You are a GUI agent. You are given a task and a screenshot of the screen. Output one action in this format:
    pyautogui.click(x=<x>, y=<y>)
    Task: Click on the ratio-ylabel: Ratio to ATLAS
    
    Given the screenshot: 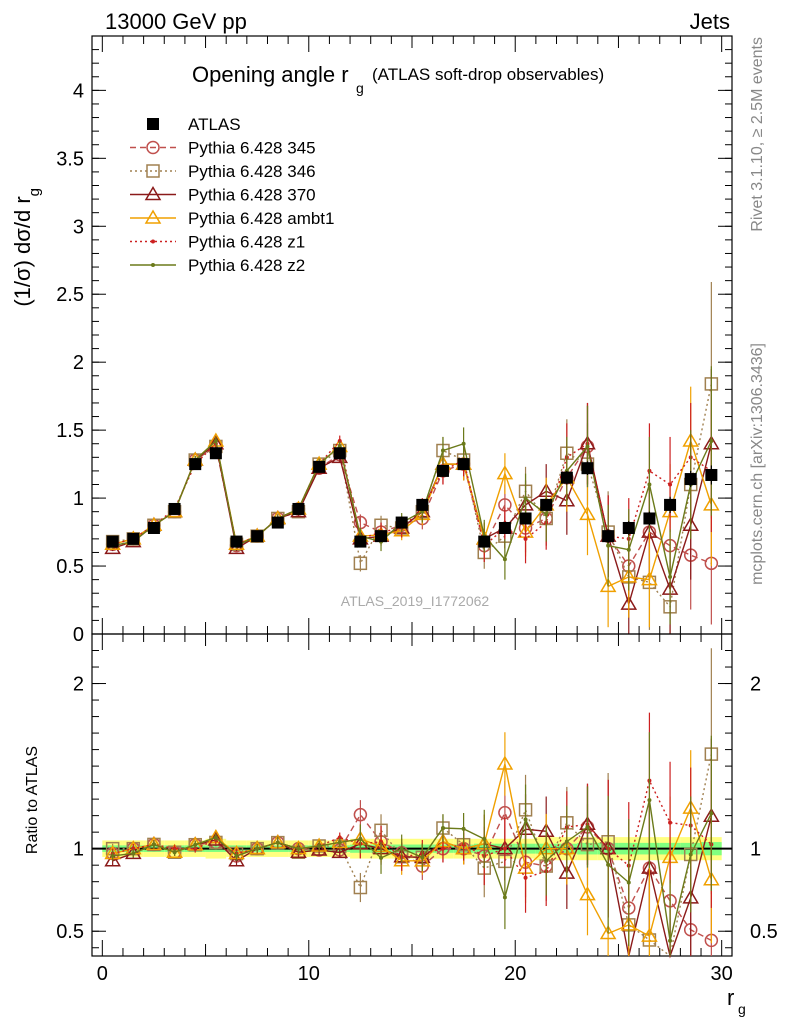 What is the action you would take?
    pyautogui.click(x=32, y=800)
    